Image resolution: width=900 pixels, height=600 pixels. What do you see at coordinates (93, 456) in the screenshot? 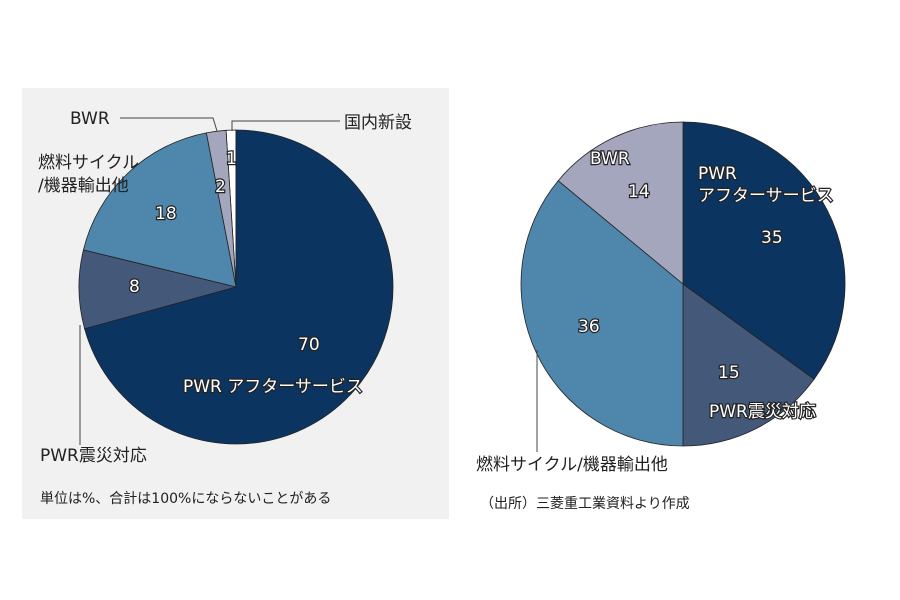
I see `label-quake-left: PWR震災対応` at bounding box center [93, 456].